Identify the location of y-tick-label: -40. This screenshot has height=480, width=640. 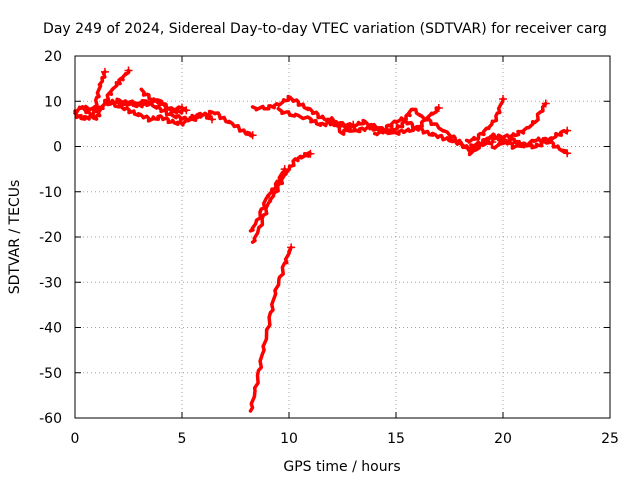
(50, 329).